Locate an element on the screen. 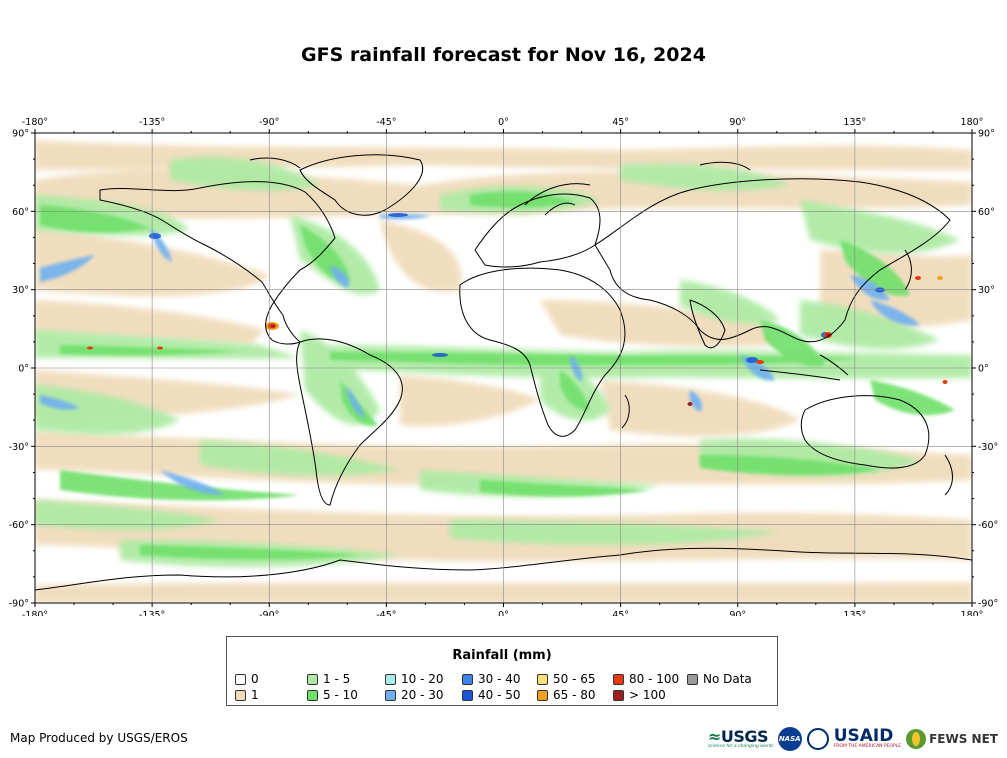 Image resolution: width=1007 pixels, height=758 pixels. australia-outline is located at coordinates (865, 432).